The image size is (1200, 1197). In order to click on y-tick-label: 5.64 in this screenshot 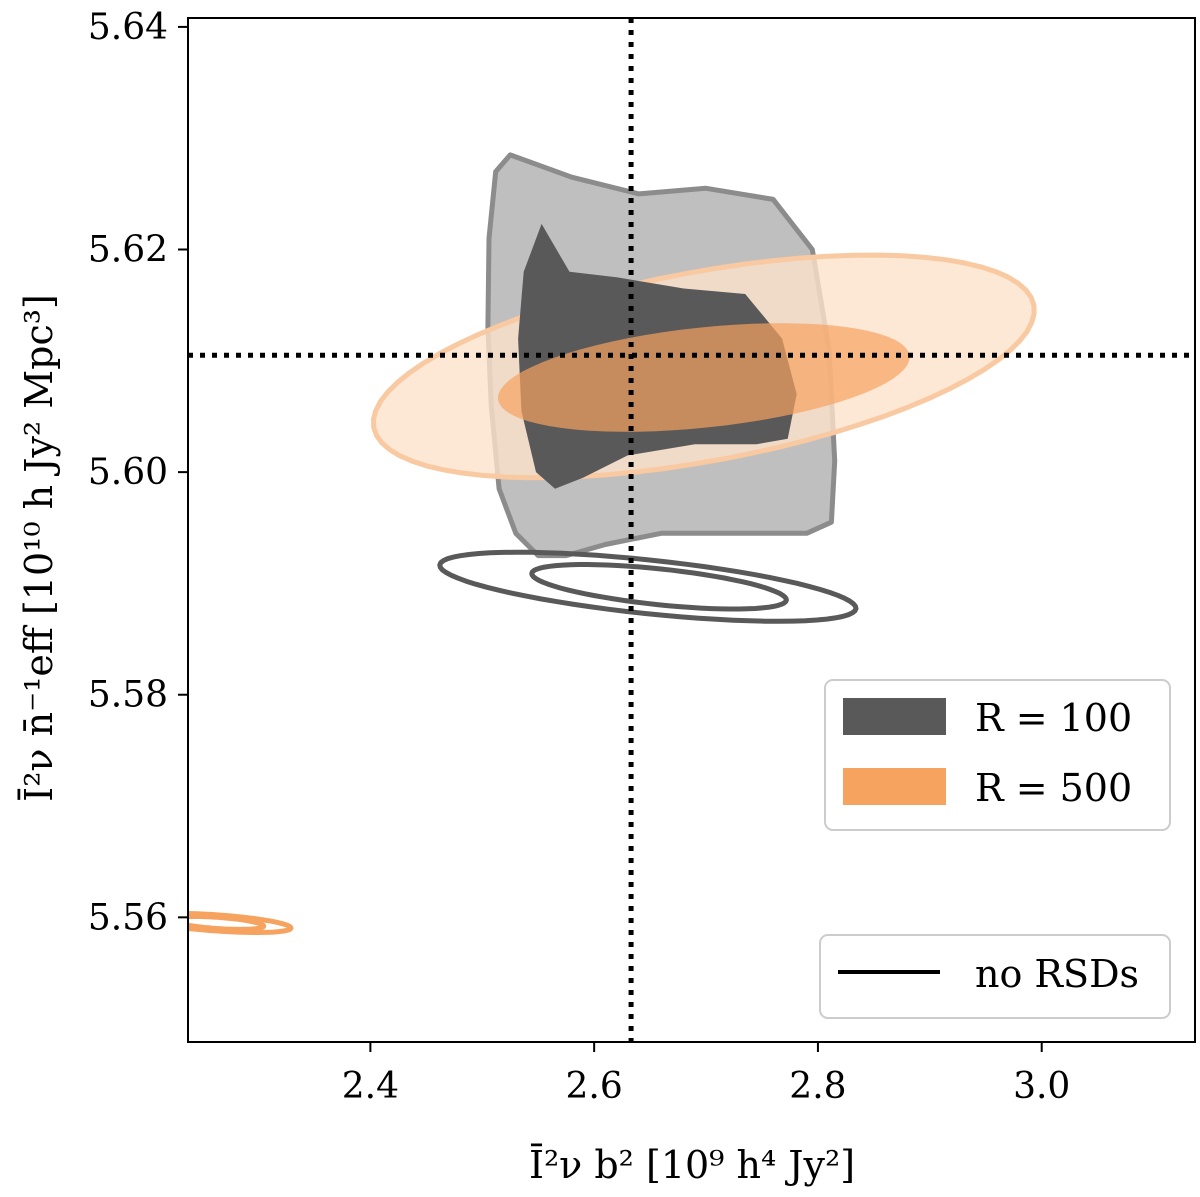, I will do `click(128, 27)`.